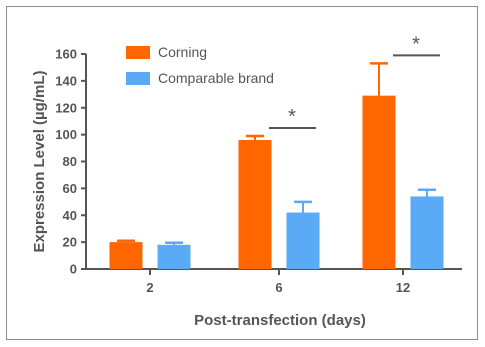 Image resolution: width=485 pixels, height=347 pixels. Describe the element at coordinates (70, 188) in the screenshot. I see `y-tick-label: 60` at that location.